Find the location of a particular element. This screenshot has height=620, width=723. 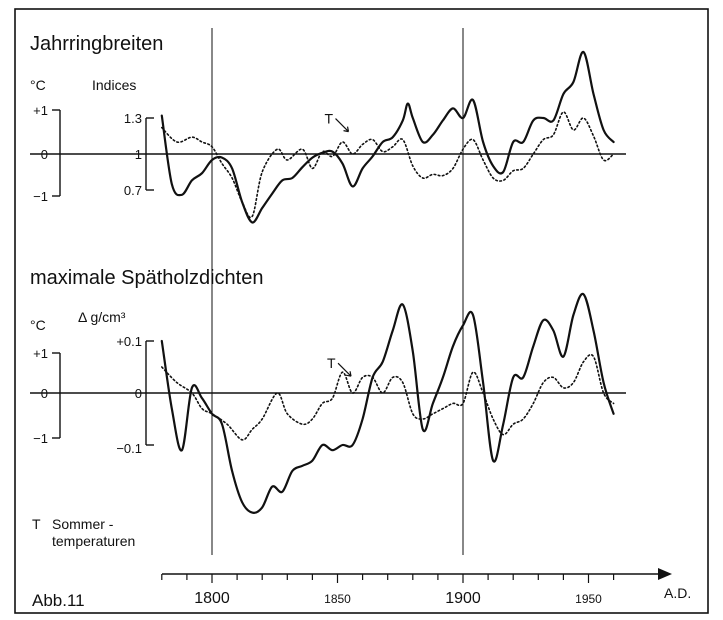

legend-line1: Sommer - is located at coordinates (83, 524).